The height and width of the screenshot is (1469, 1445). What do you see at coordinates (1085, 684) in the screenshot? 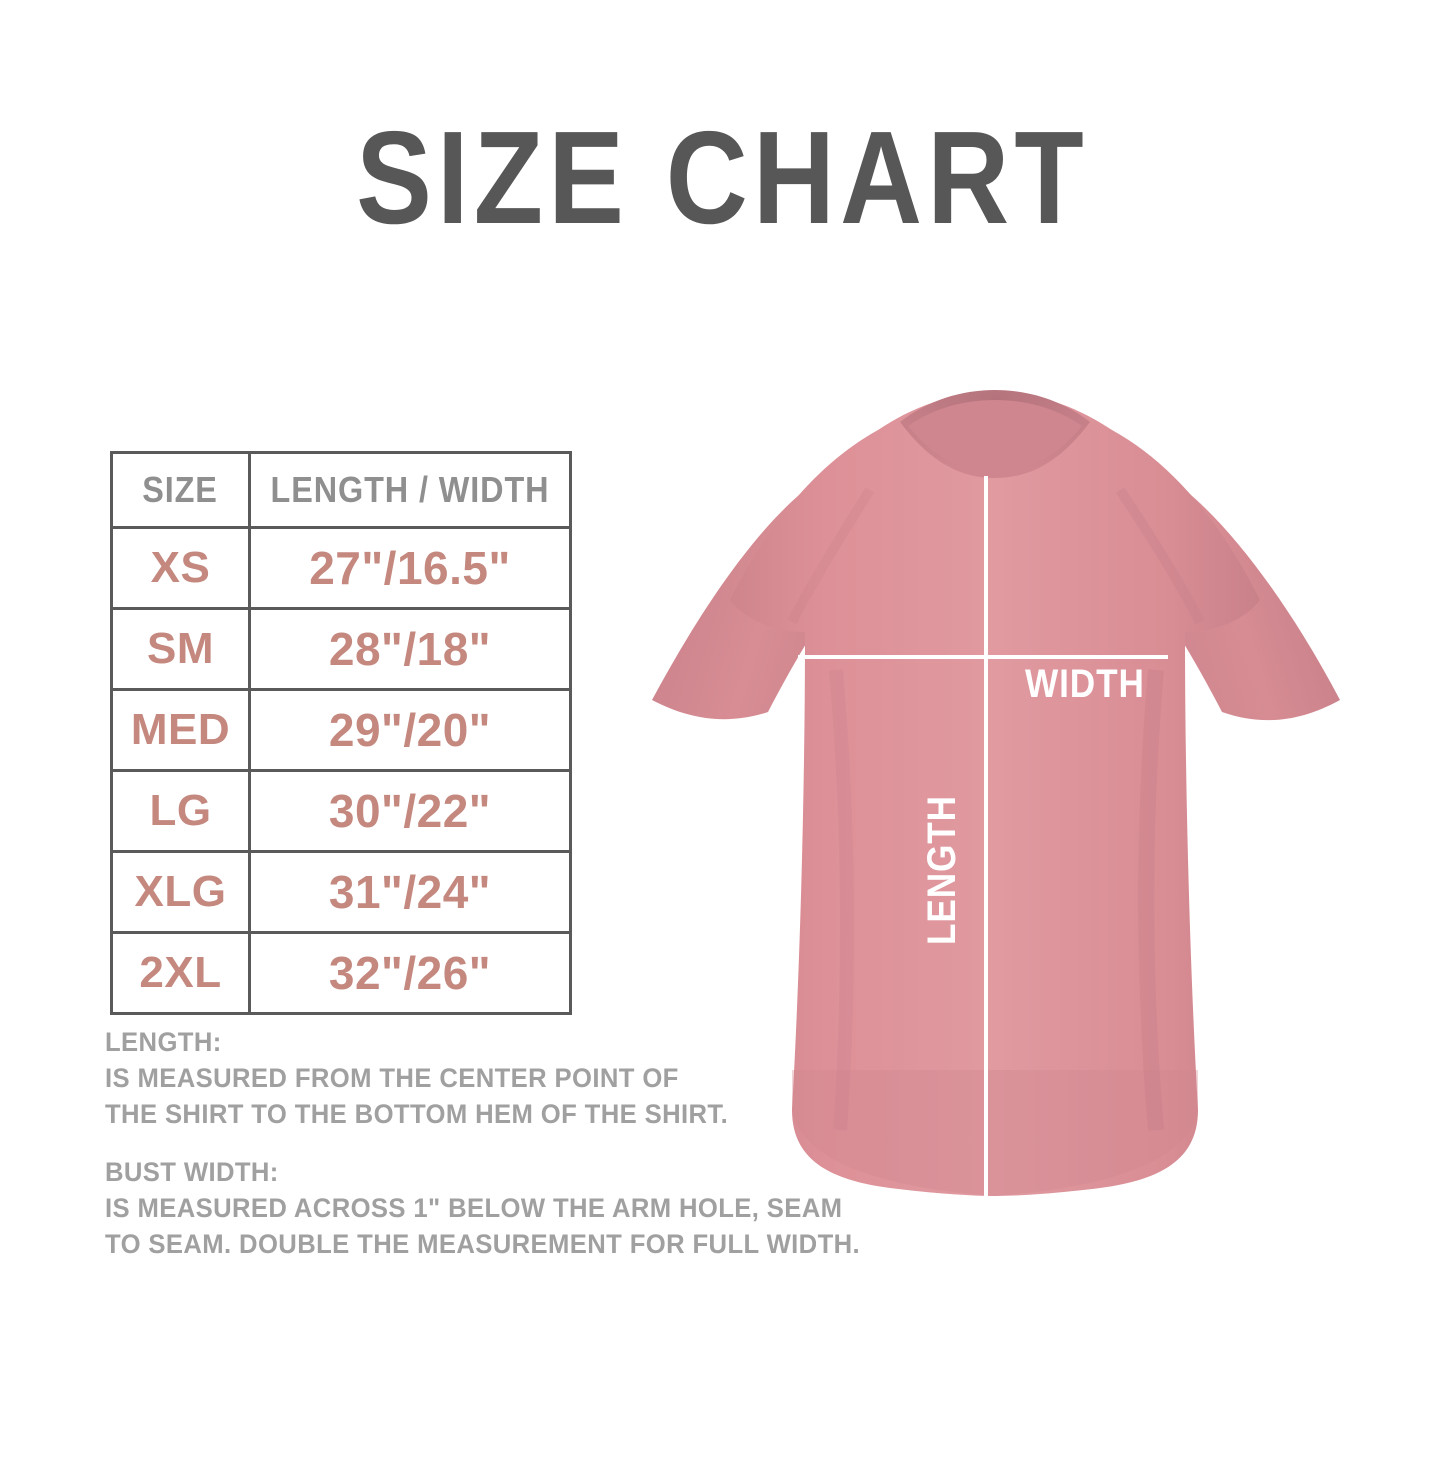
I see `width-label: WIDTH` at bounding box center [1085, 684].